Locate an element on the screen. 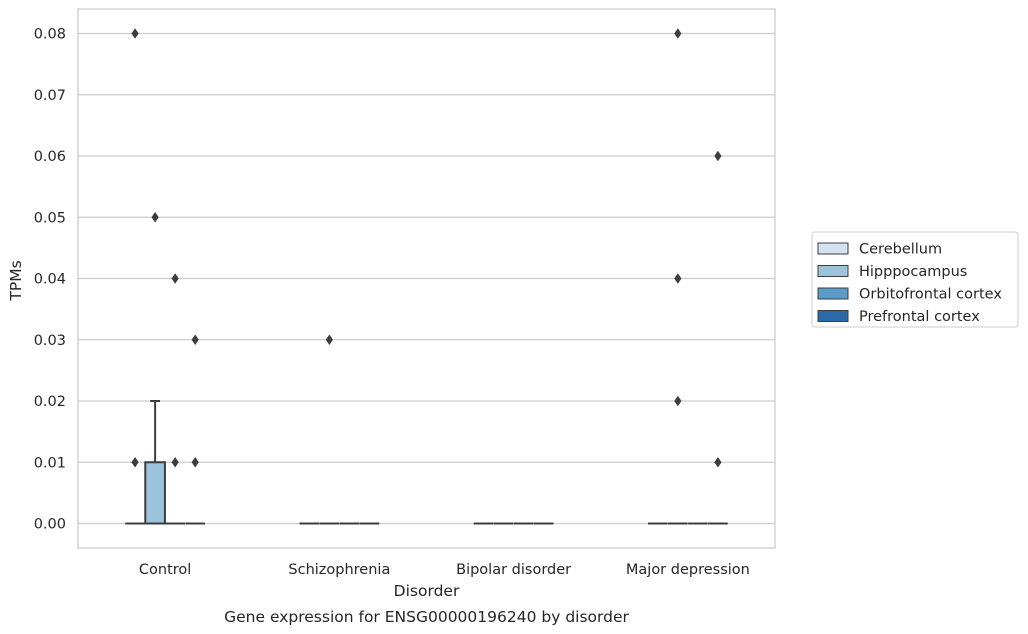 This screenshot has height=634, width=1028. plot-marks is located at coordinates (426, 462).